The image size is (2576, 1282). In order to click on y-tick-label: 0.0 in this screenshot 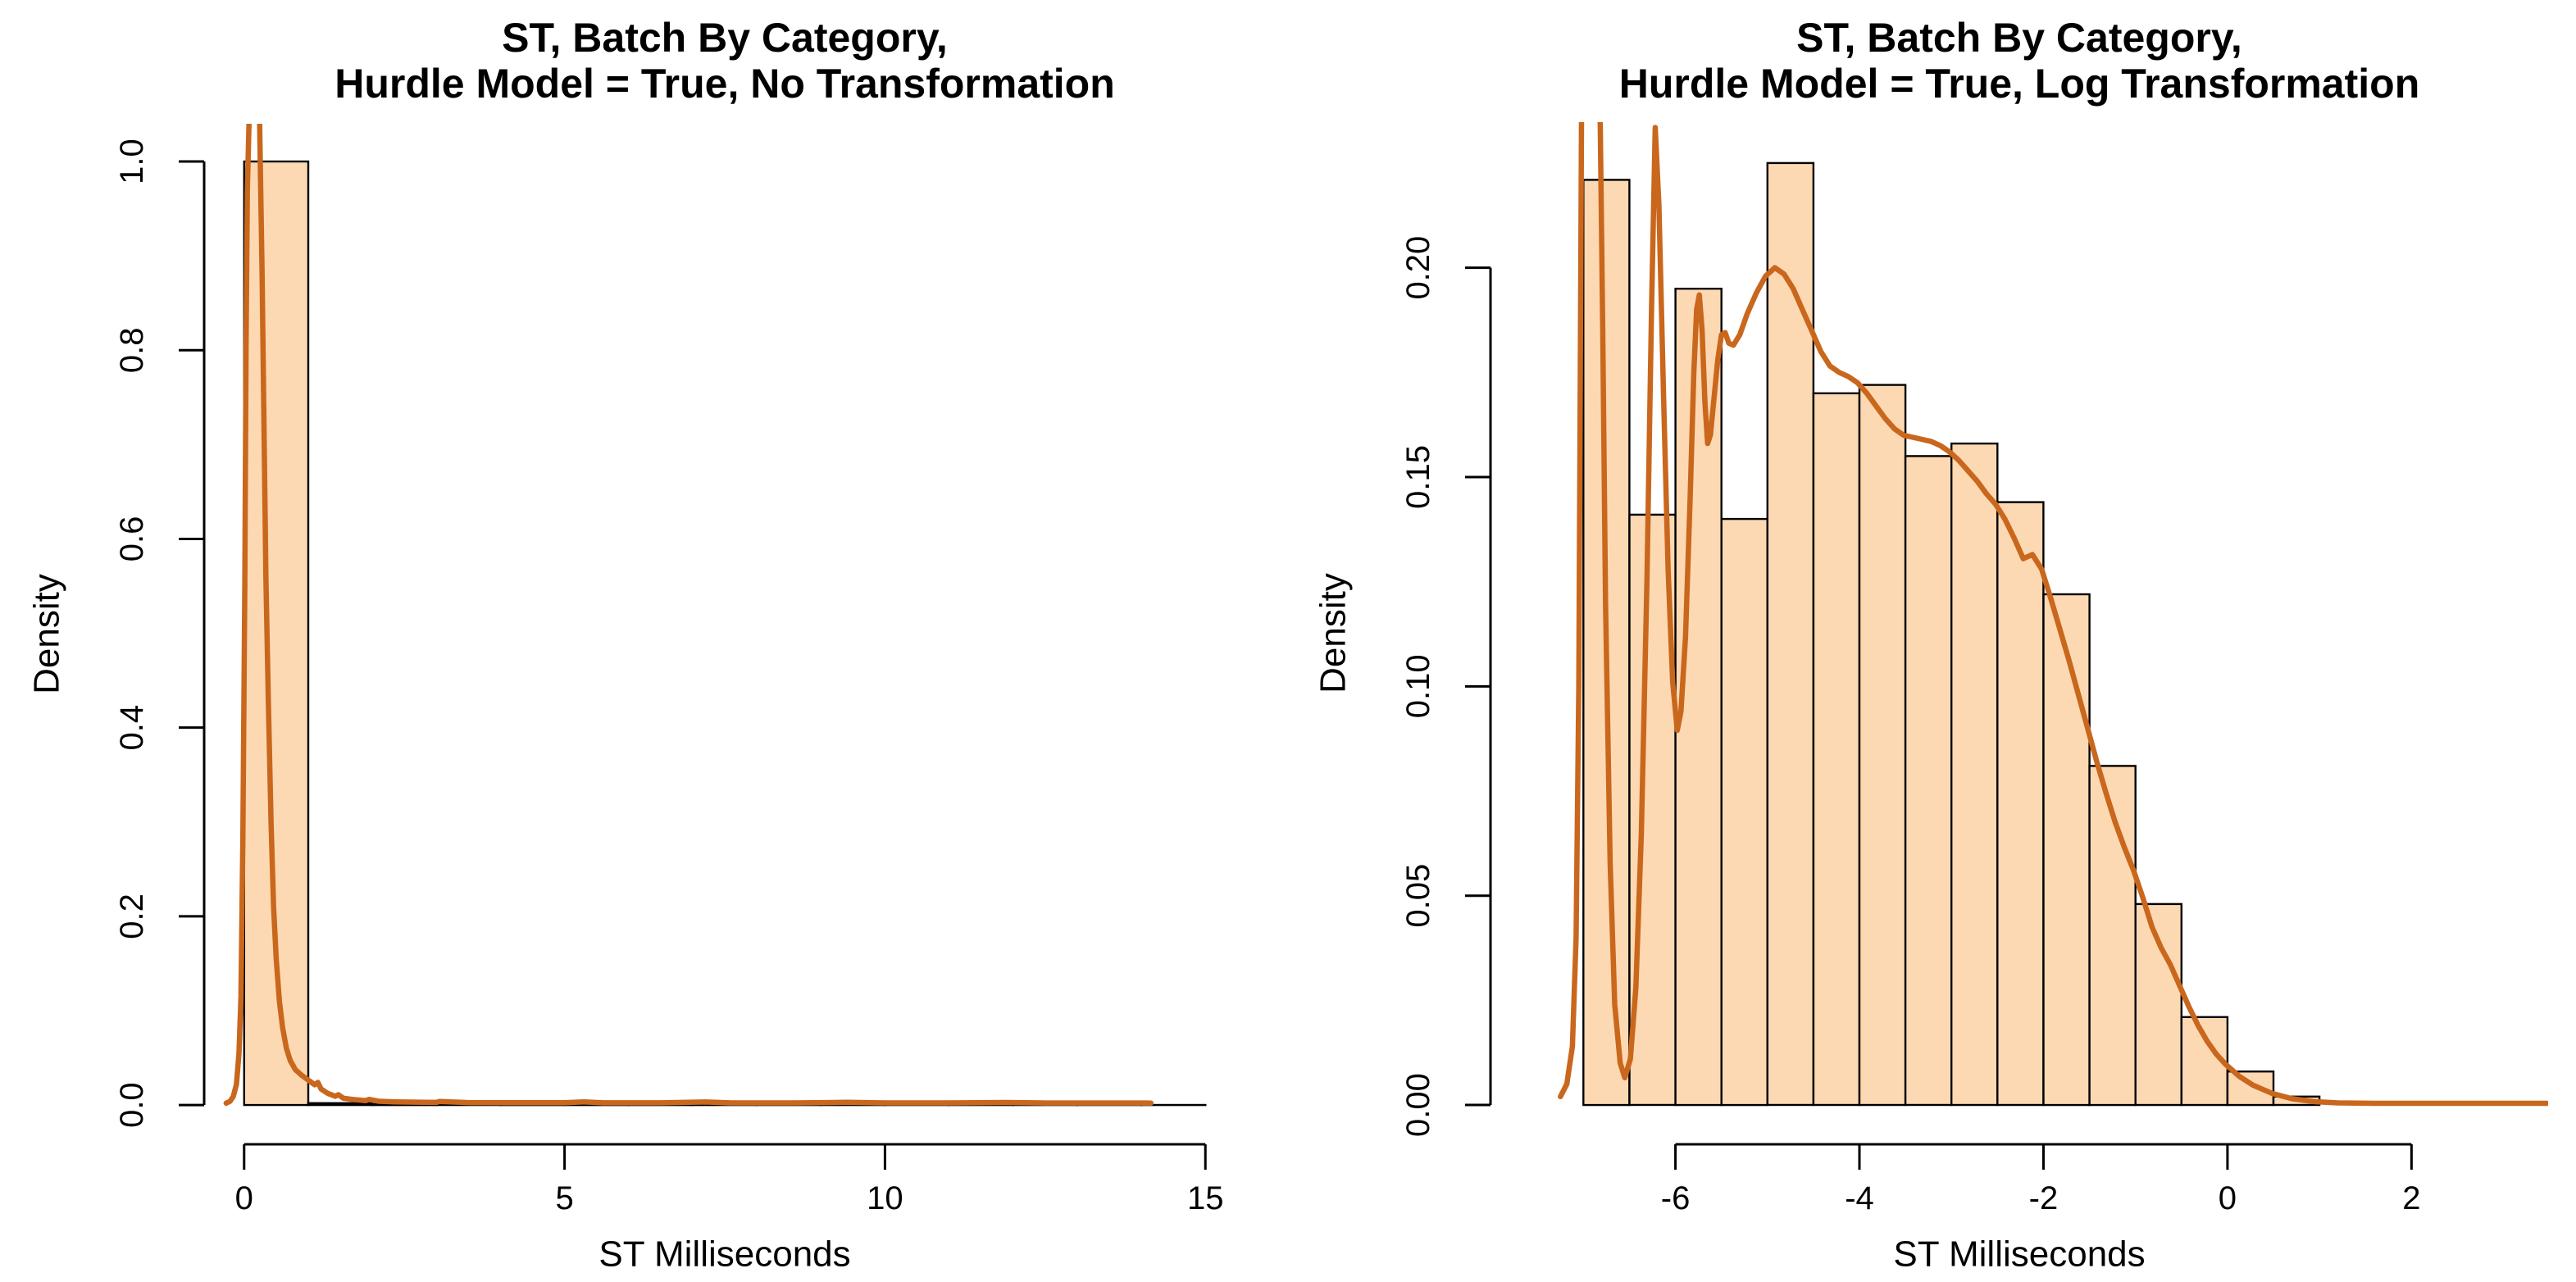, I will do `click(132, 1105)`.